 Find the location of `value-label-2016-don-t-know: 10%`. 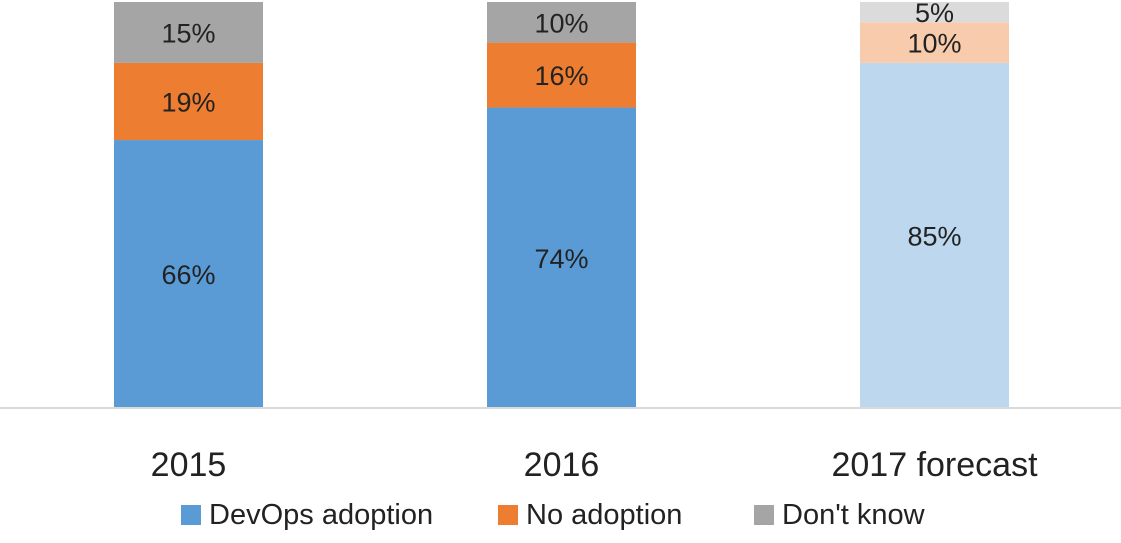

value-label-2016-don-t-know: 10% is located at coordinates (561, 23).